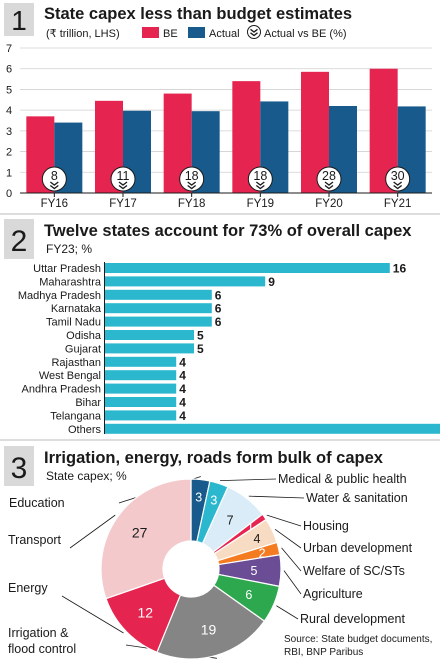 The width and height of the screenshot is (440, 660). Describe the element at coordinates (354, 571) in the screenshot. I see `category-label-welfare-of-sc-sts: Welfare of SC/STs` at that location.